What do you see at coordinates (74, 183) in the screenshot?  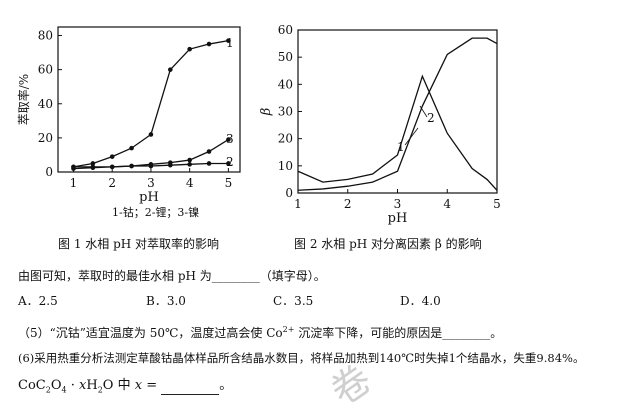 I see `chart1-xtick-label-0: 1` at bounding box center [74, 183].